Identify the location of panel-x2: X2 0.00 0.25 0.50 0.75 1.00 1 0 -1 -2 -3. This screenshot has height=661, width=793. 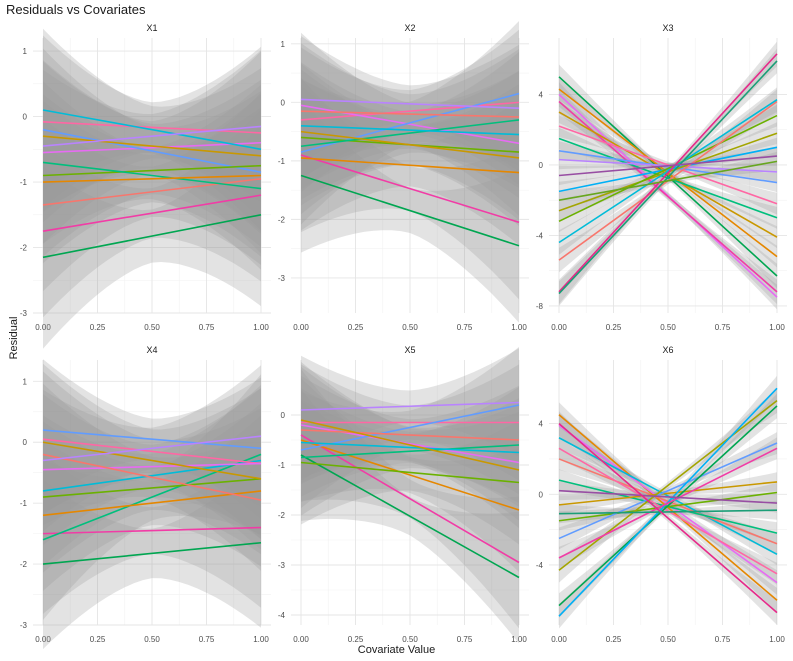
(403, 176).